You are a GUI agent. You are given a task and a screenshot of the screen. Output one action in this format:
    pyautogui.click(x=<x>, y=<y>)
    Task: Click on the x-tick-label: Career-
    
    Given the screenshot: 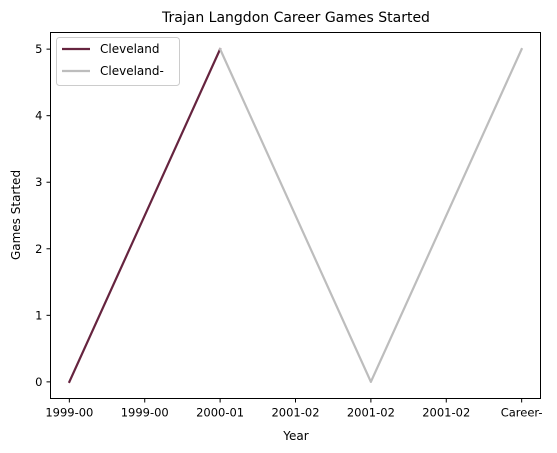 What is the action you would take?
    pyautogui.click(x=522, y=413)
    